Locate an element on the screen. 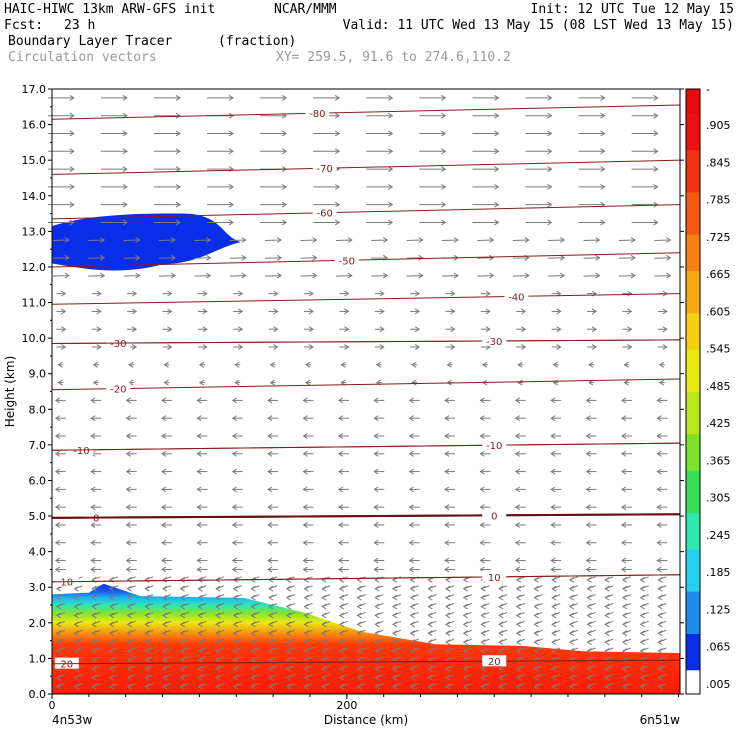 Image resolution: width=740 pixels, height=740 pixels. y-tick-label: 10.0 is located at coordinates (34, 338).